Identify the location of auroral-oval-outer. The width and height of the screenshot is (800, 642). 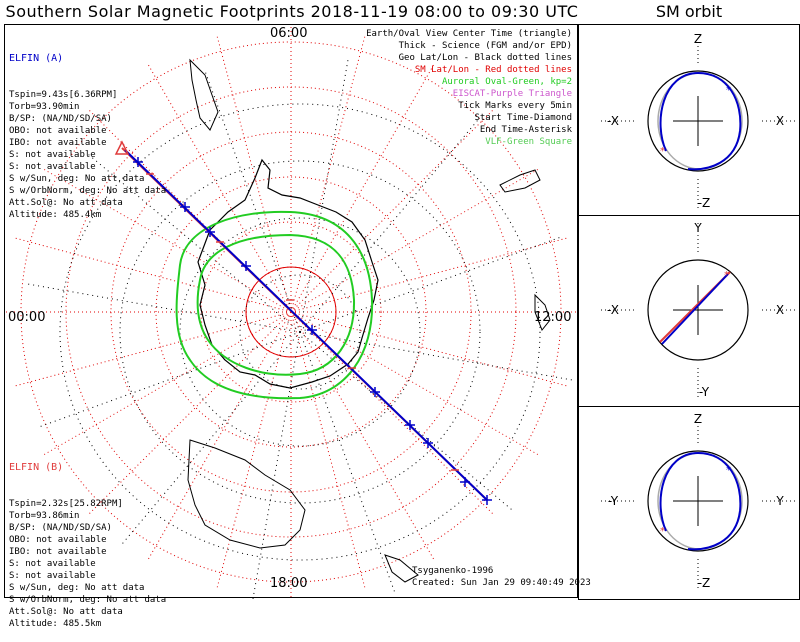
(274, 305).